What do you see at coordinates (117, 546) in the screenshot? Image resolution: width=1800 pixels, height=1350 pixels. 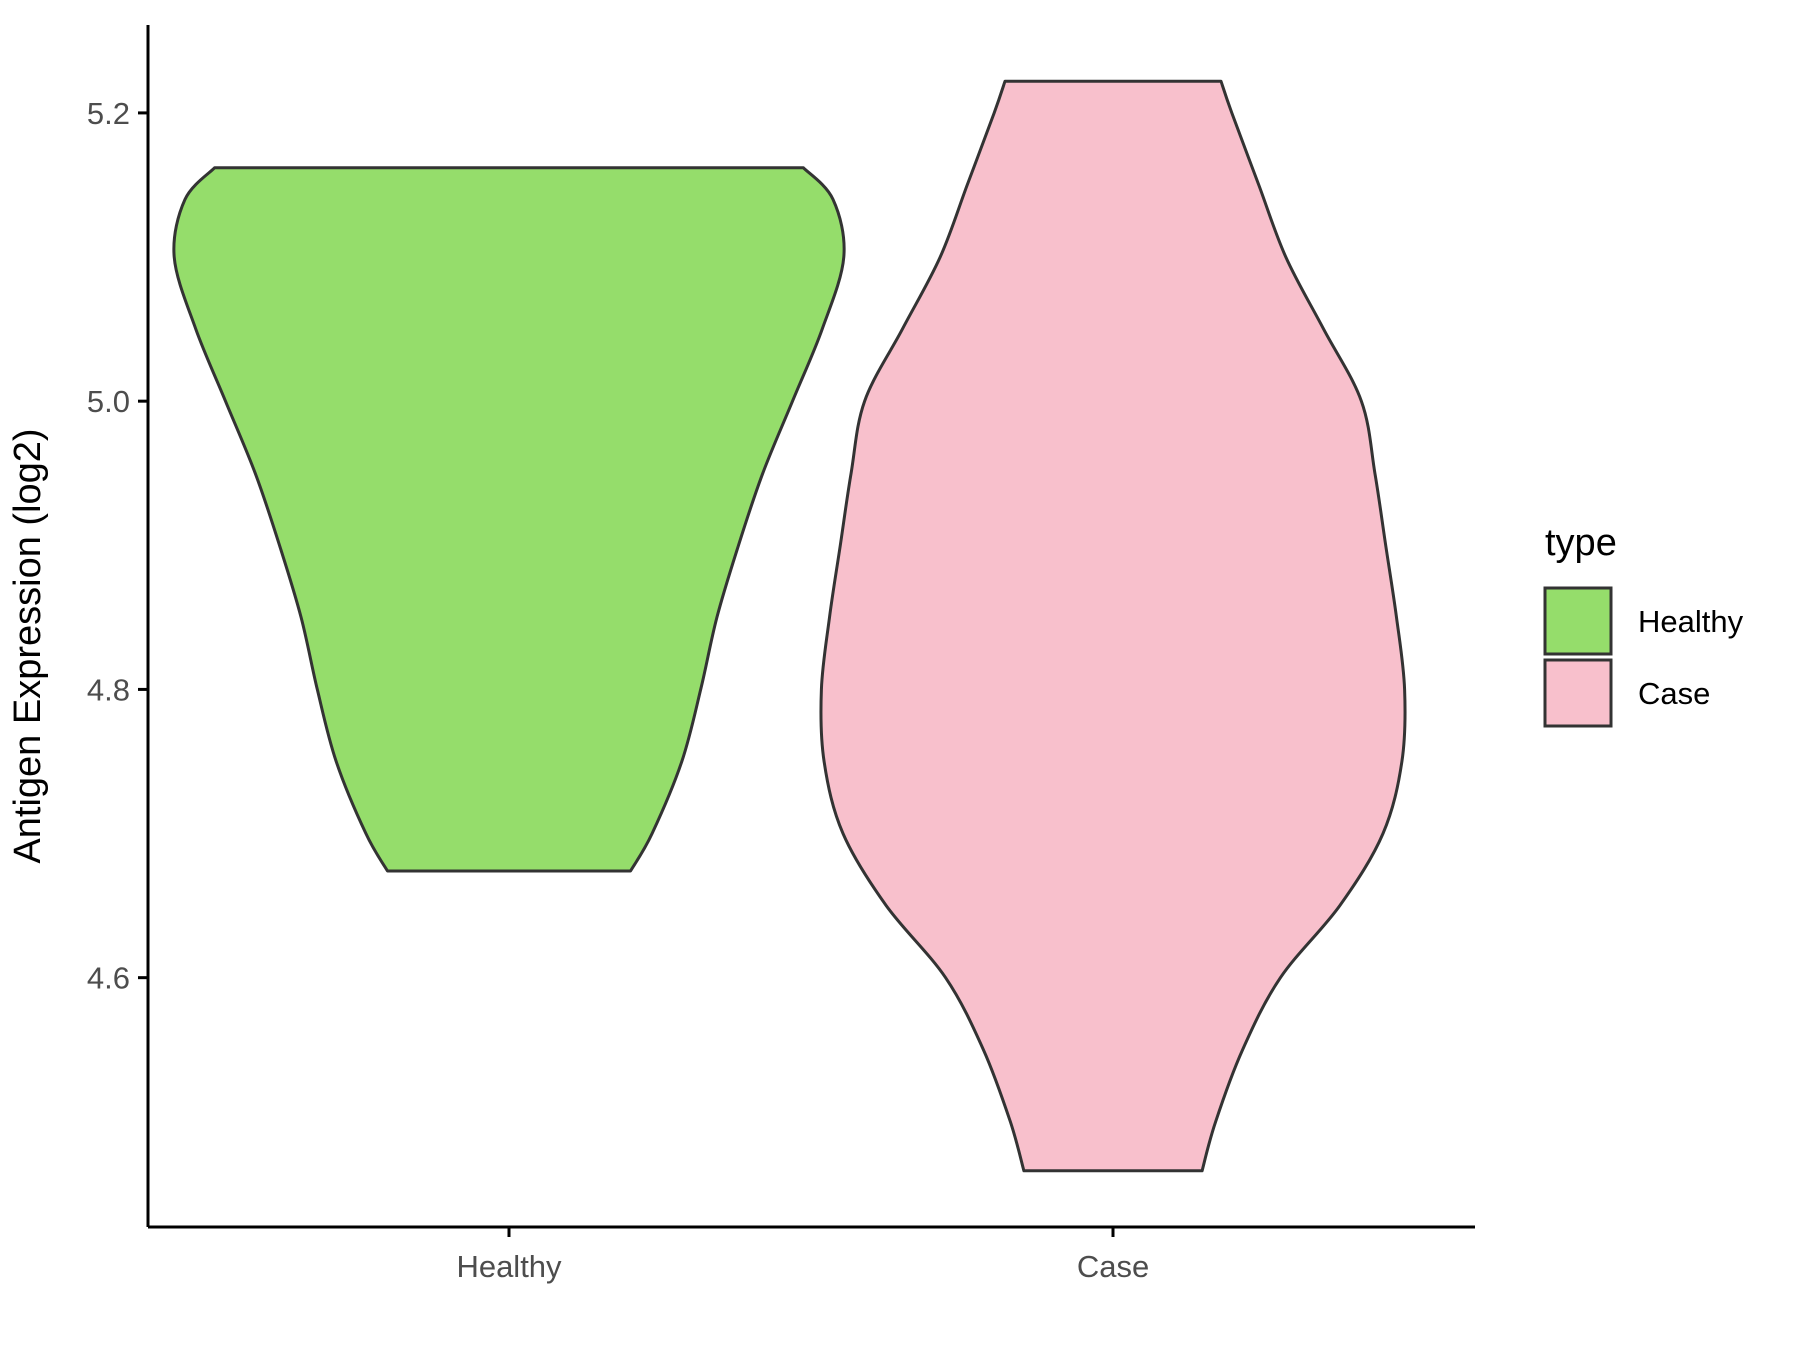 I see `y-ticks: 4.6 4.8 5.0 5.2` at bounding box center [117, 546].